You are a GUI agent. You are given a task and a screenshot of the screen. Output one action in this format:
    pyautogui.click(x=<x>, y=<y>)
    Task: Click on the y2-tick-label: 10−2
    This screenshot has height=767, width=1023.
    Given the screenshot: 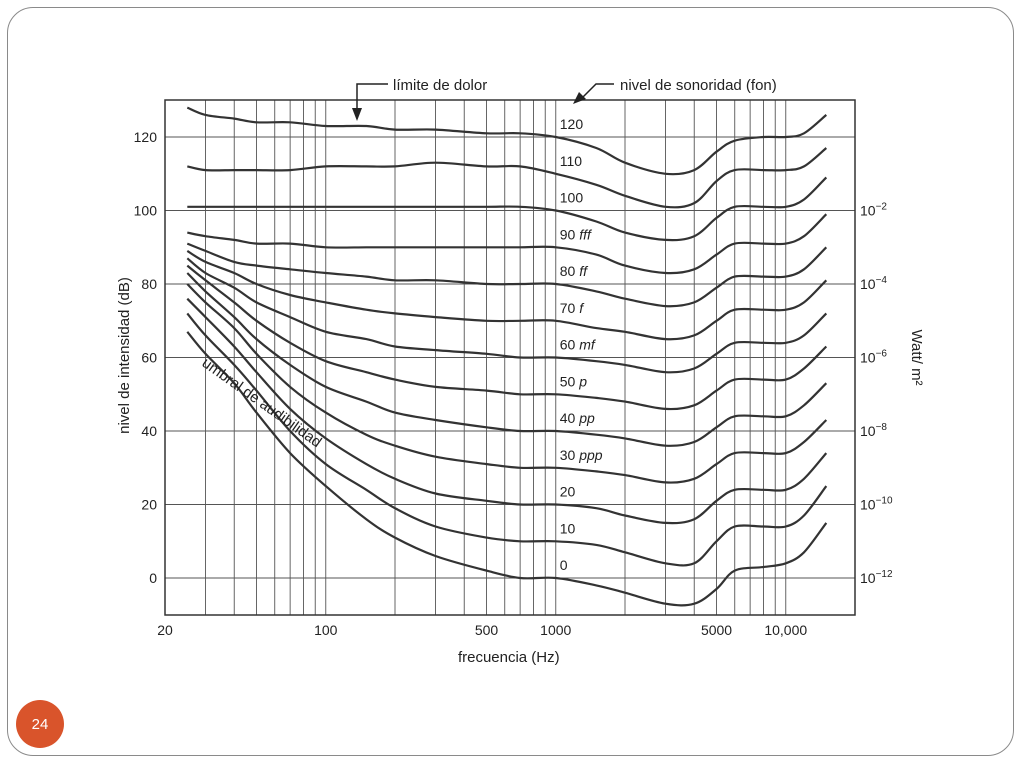 What is the action you would take?
    pyautogui.click(x=873, y=210)
    